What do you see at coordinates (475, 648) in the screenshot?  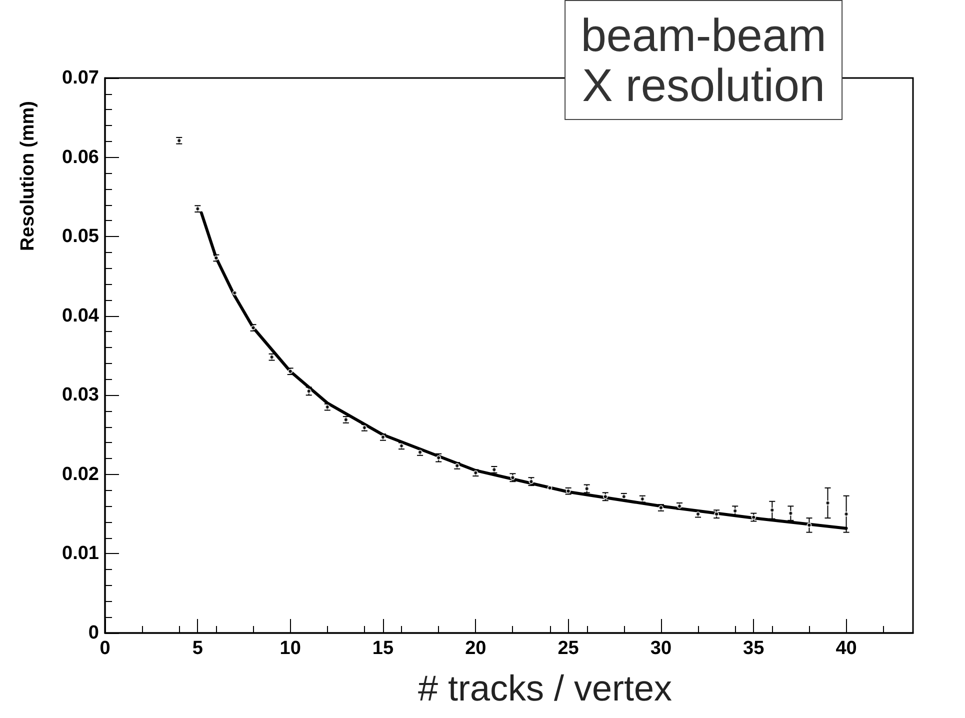 I see `x-tick-label: 20` at bounding box center [475, 648].